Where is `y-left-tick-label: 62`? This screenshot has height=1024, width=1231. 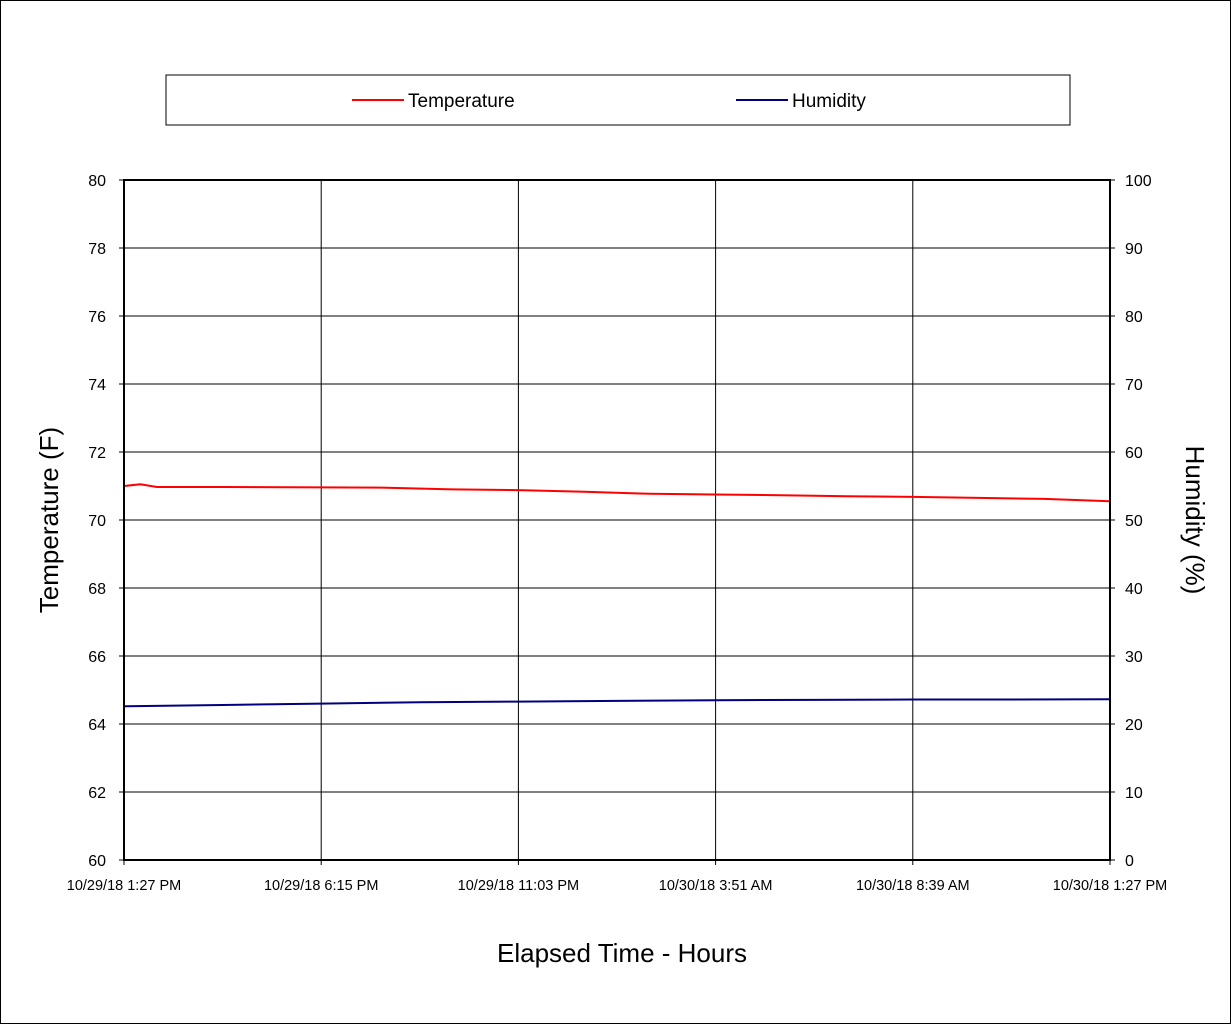 y-left-tick-label: 62 is located at coordinates (97, 793).